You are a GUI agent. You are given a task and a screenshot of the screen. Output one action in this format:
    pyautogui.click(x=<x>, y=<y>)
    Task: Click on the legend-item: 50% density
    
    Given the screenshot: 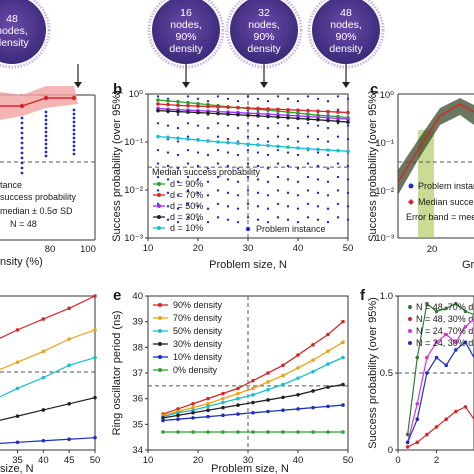 What is the action you would take?
    pyautogui.click(x=198, y=331)
    